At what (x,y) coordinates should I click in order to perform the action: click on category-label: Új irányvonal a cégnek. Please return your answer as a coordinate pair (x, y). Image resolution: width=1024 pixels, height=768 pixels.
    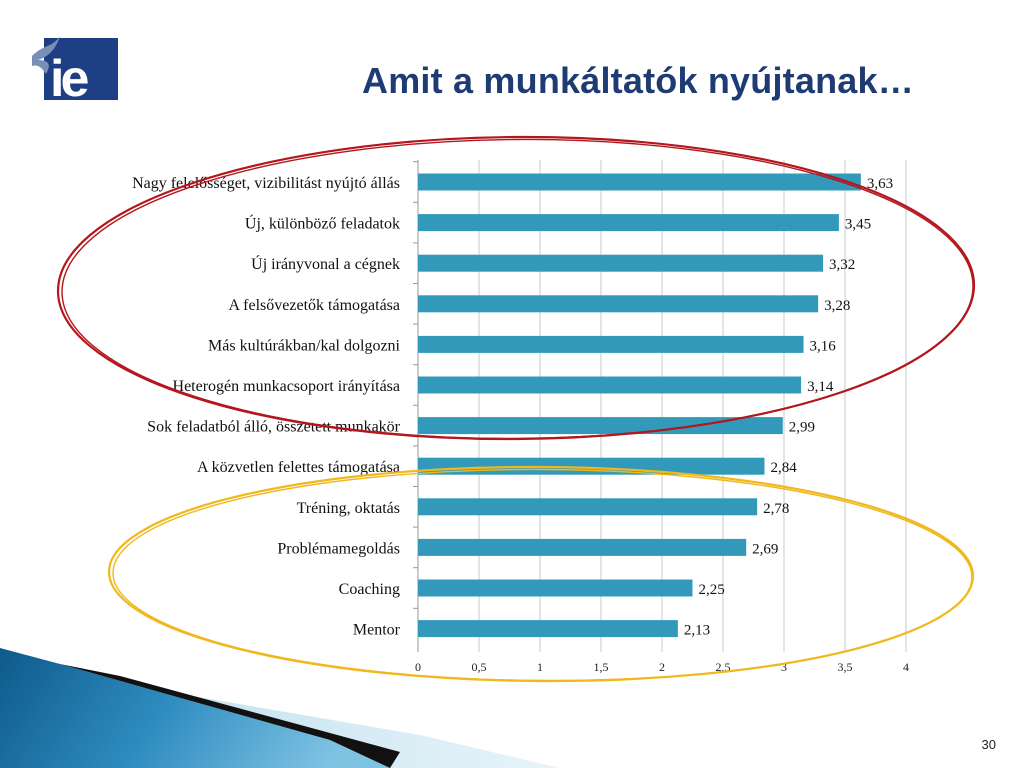
    Looking at the image, I should click on (325, 263).